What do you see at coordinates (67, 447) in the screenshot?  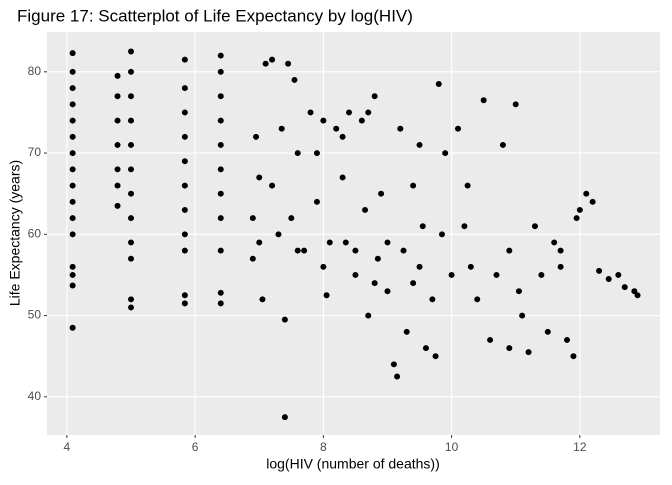 I see `x-tick-label: 4` at bounding box center [67, 447].